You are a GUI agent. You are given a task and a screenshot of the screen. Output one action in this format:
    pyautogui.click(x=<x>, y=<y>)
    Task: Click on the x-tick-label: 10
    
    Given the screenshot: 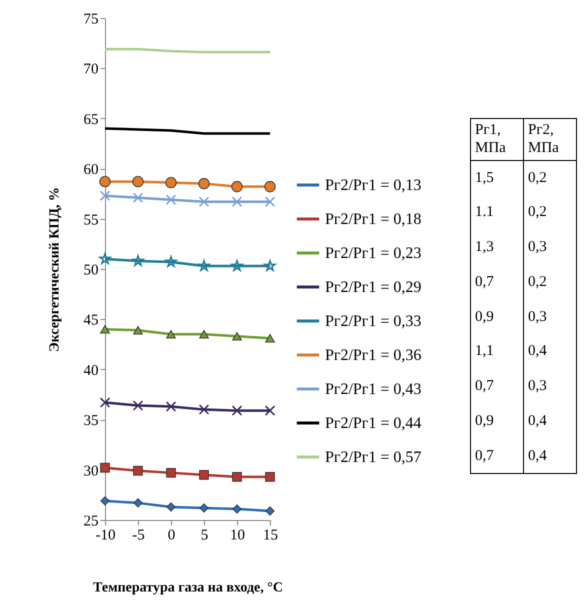 What is the action you would take?
    pyautogui.click(x=237, y=536)
    